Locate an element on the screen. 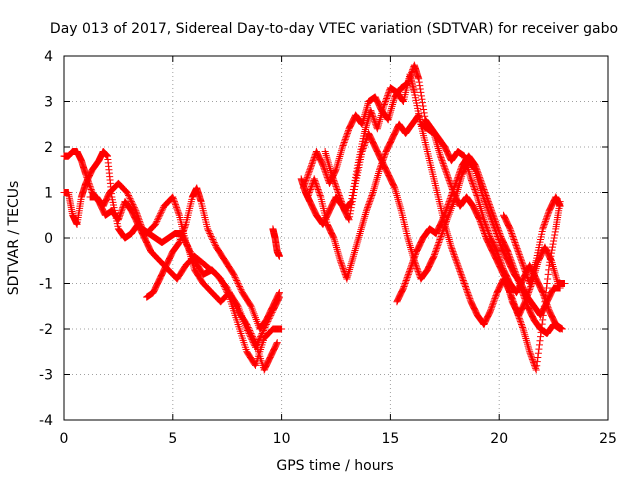  series-track-k is located at coordinates (532, 240).